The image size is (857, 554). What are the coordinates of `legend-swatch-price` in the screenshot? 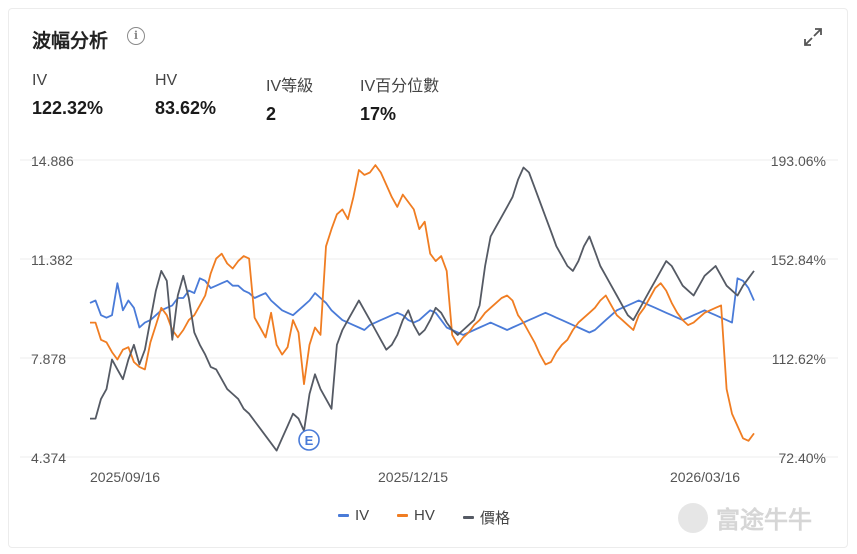 It's located at (468, 517).